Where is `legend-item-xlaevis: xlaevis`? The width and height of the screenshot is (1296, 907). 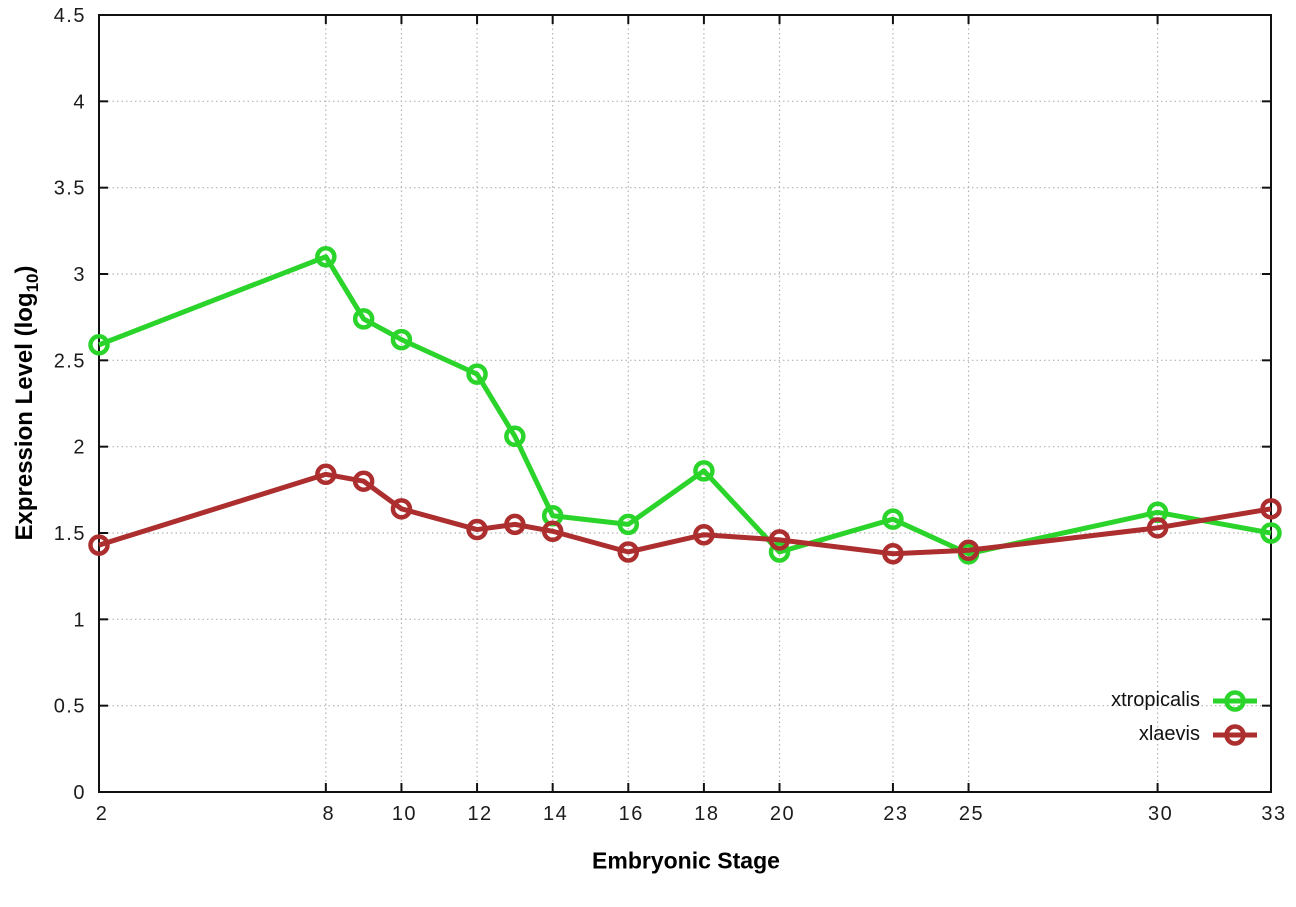
legend-item-xlaevis: xlaevis is located at coordinates (1198, 734).